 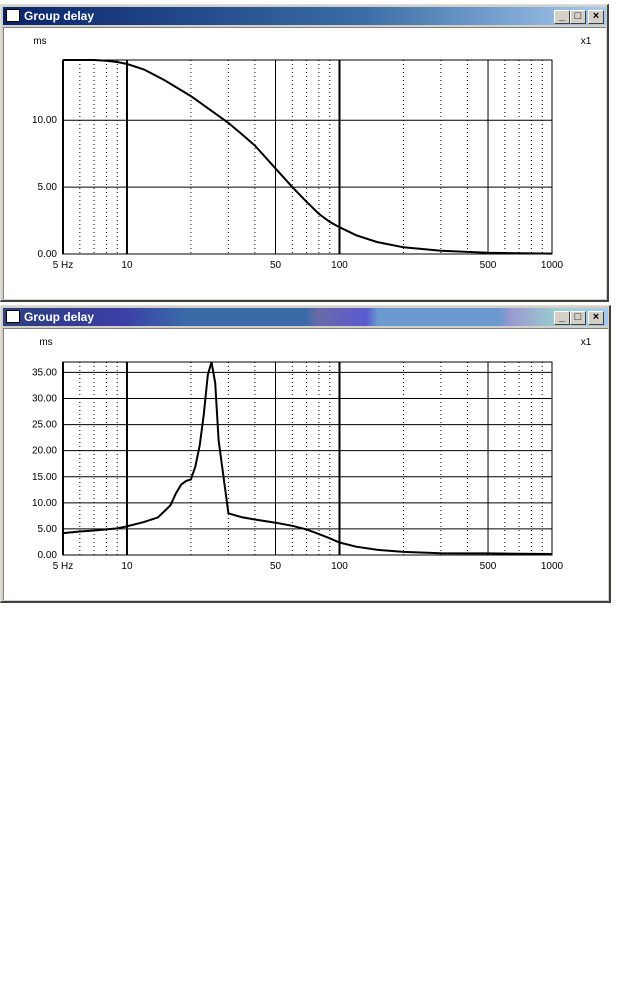 What do you see at coordinates (44, 425) in the screenshot?
I see `y-tick-label: 25.00` at bounding box center [44, 425].